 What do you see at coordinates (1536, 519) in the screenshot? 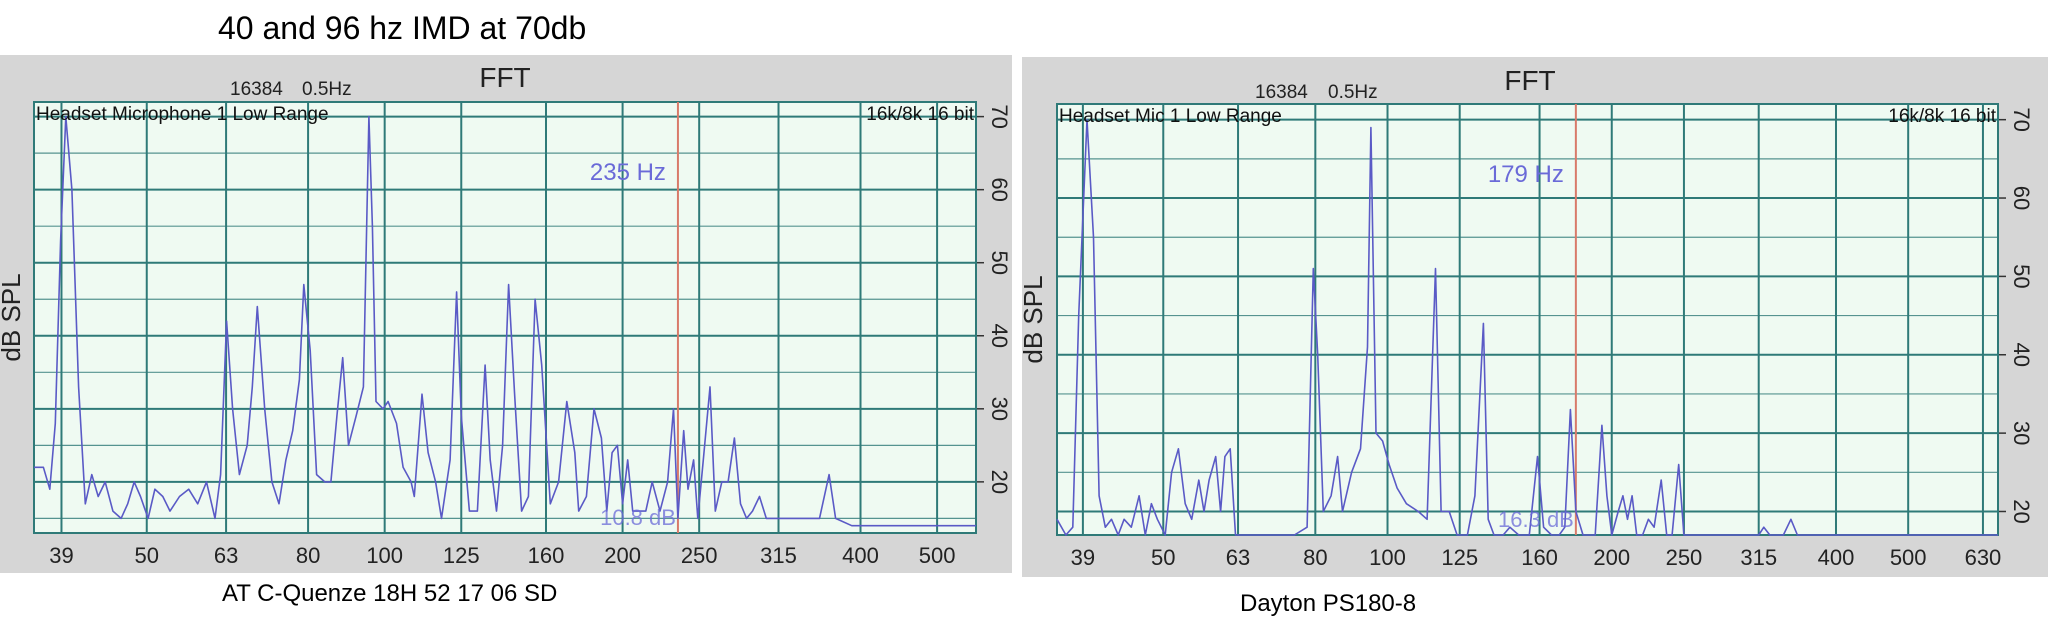
I see `cursor-level-label: 16.3 dB` at bounding box center [1536, 519].